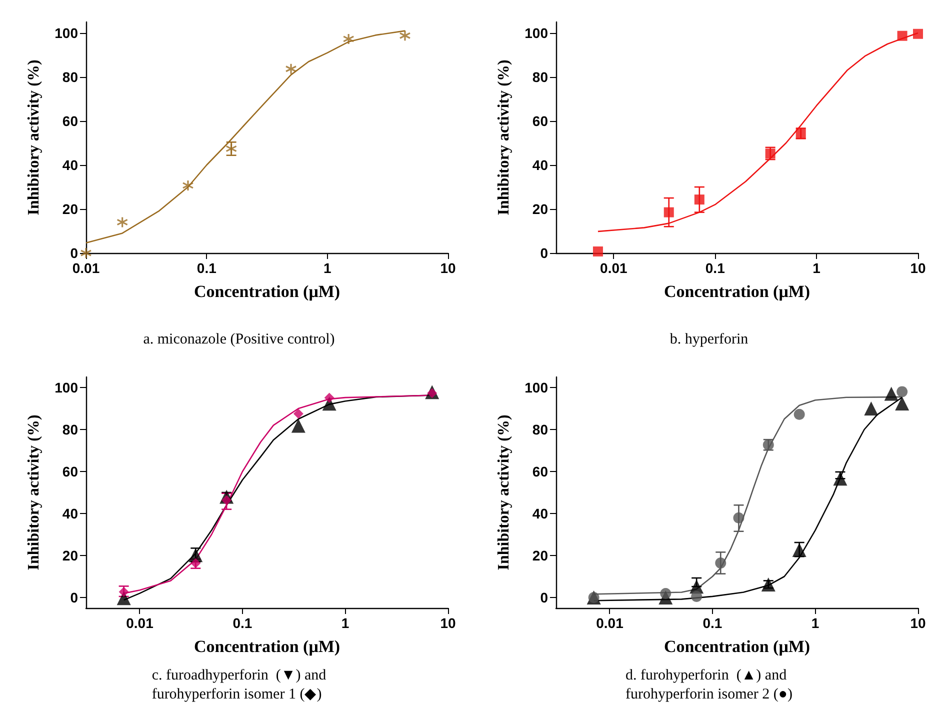 This screenshot has width=949, height=717. I want to click on text: c. furoadhyperforin (▼) and furohyperforin isomer 1 (◆), so click(239, 685).